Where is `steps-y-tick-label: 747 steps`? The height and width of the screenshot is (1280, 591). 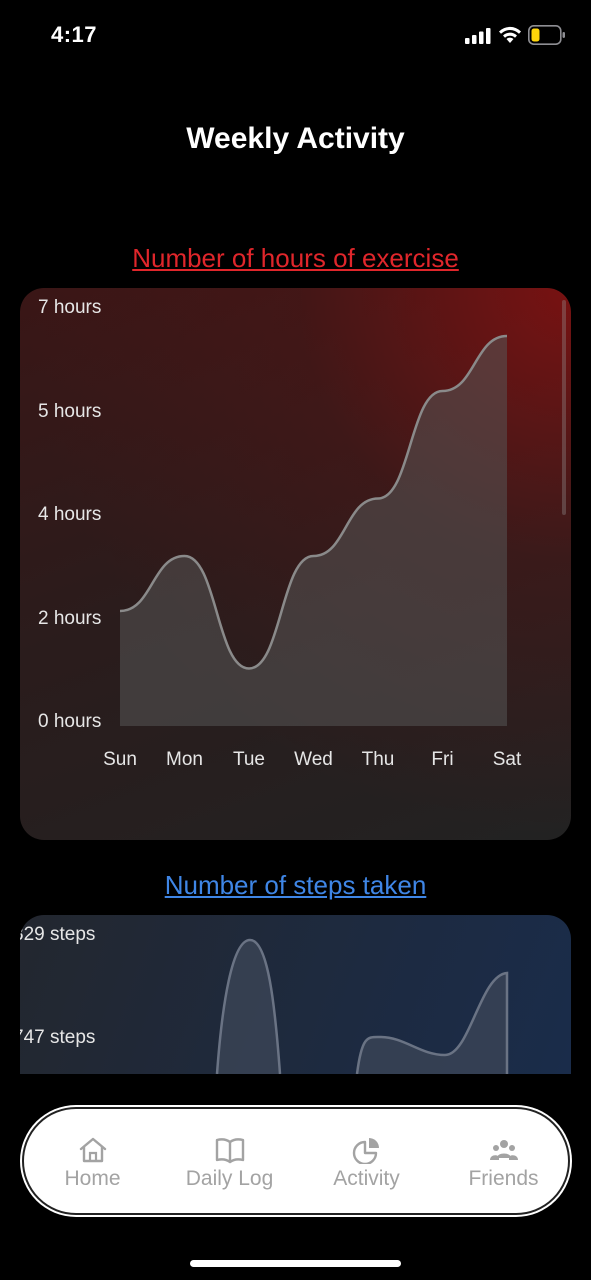
steps-y-tick-label: 747 steps is located at coordinates (57, 1037).